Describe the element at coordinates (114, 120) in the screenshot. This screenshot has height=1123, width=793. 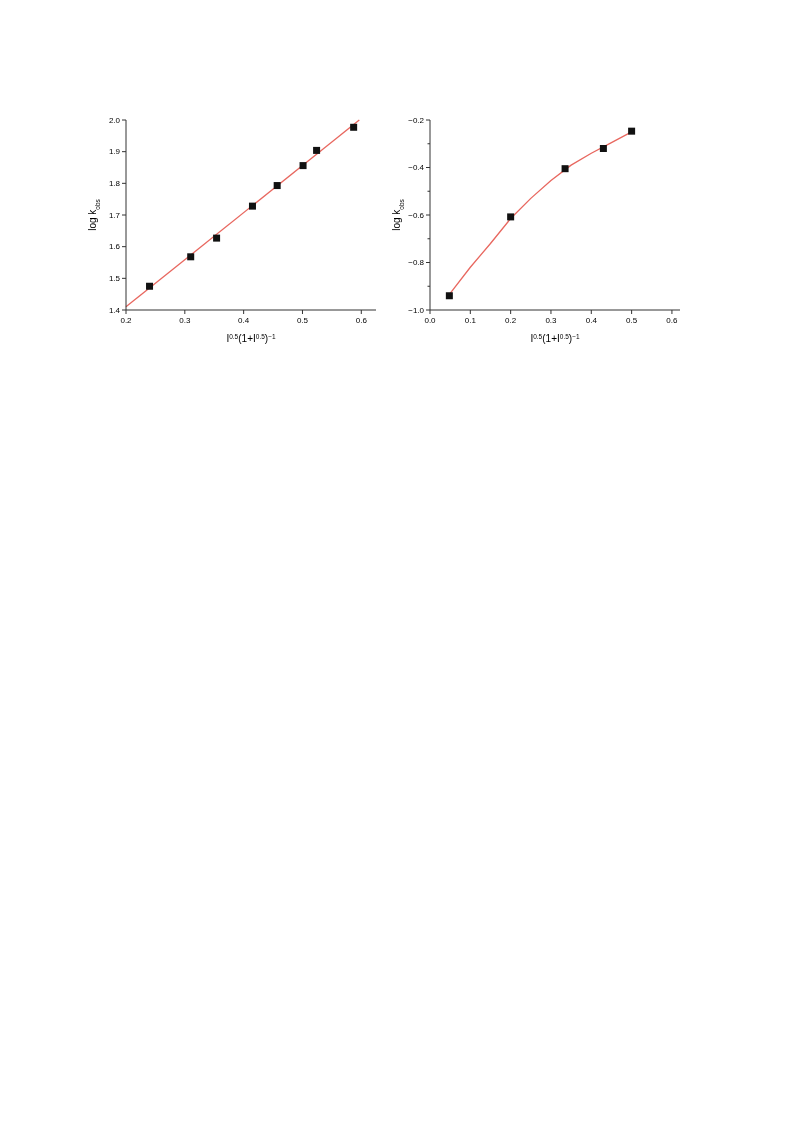
I see `y-tick-label: 2.0` at that location.